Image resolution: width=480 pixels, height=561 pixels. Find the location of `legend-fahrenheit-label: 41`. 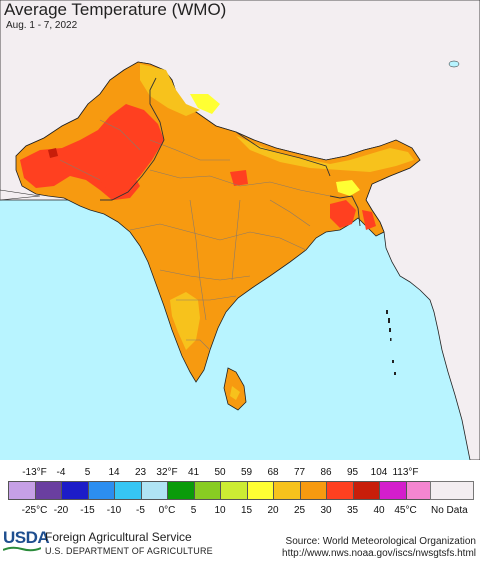

legend-fahrenheit-label: 41 is located at coordinates (193, 472).